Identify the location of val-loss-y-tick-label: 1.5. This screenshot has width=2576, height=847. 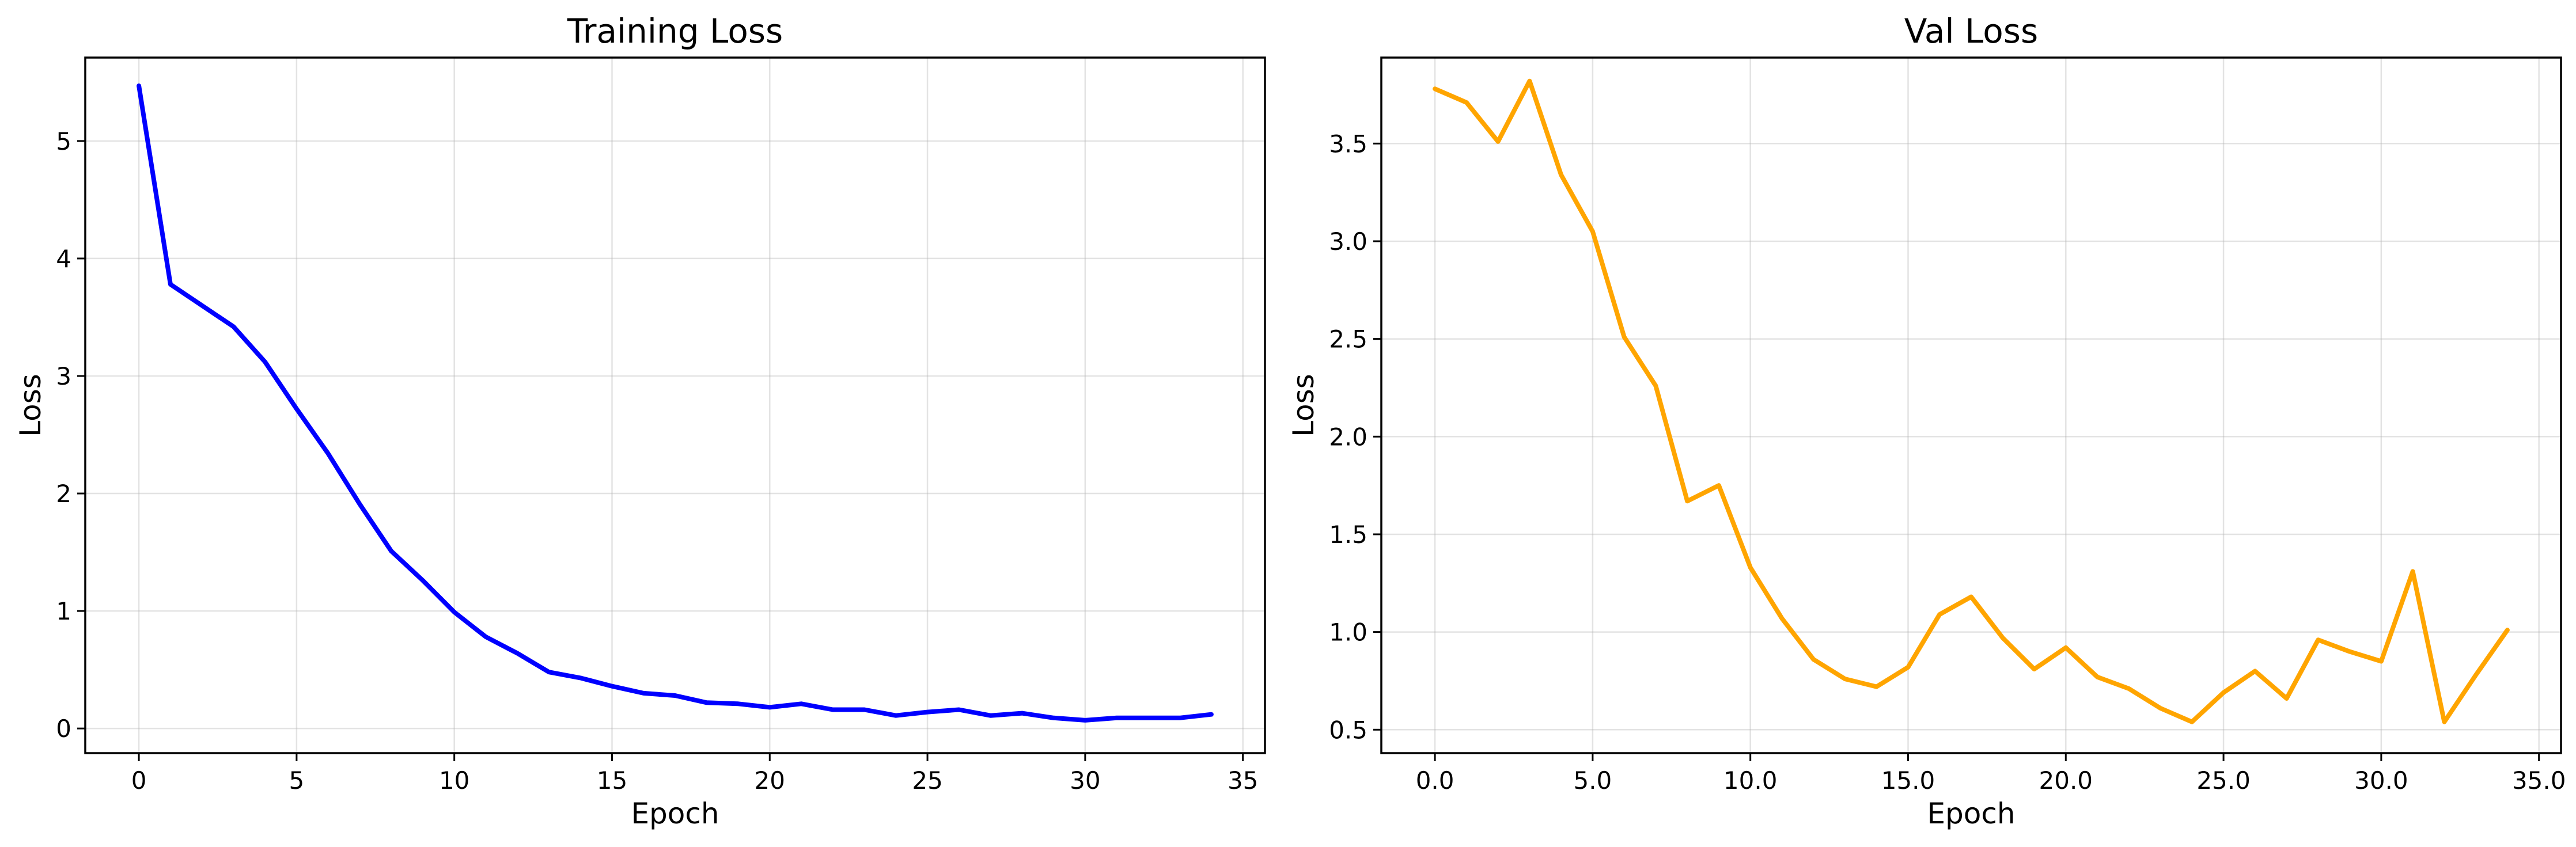
(1348, 535).